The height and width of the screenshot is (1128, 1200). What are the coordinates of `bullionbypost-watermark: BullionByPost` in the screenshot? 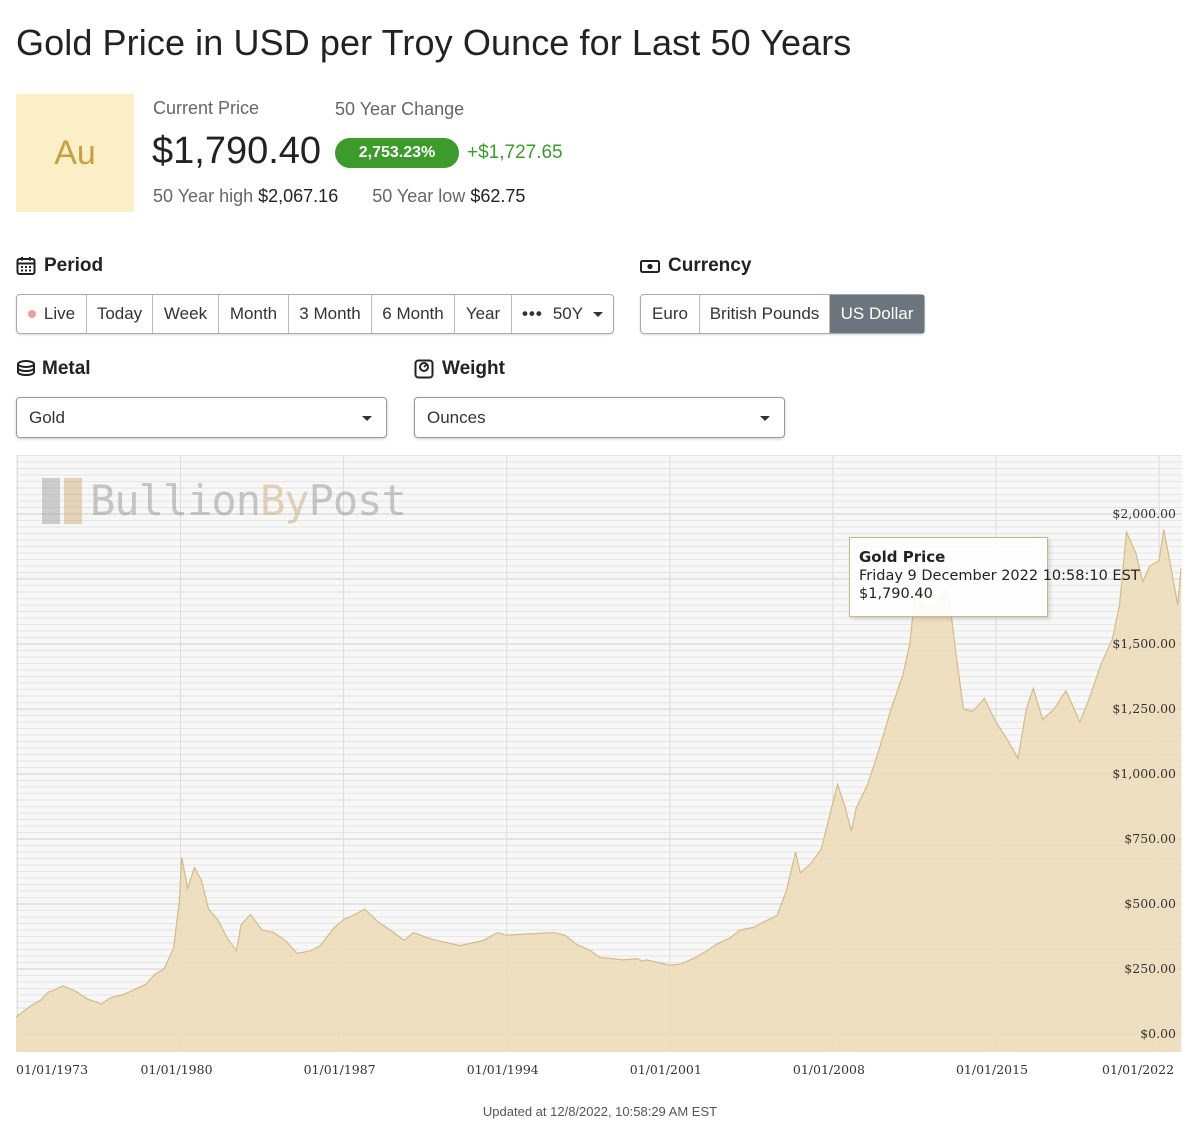 It's located at (224, 500).